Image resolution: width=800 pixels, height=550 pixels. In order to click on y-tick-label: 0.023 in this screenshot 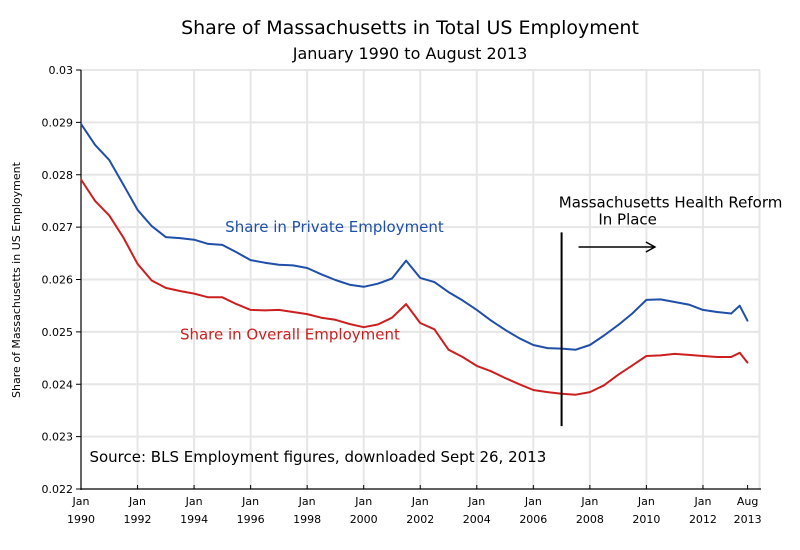, I will do `click(58, 437)`.